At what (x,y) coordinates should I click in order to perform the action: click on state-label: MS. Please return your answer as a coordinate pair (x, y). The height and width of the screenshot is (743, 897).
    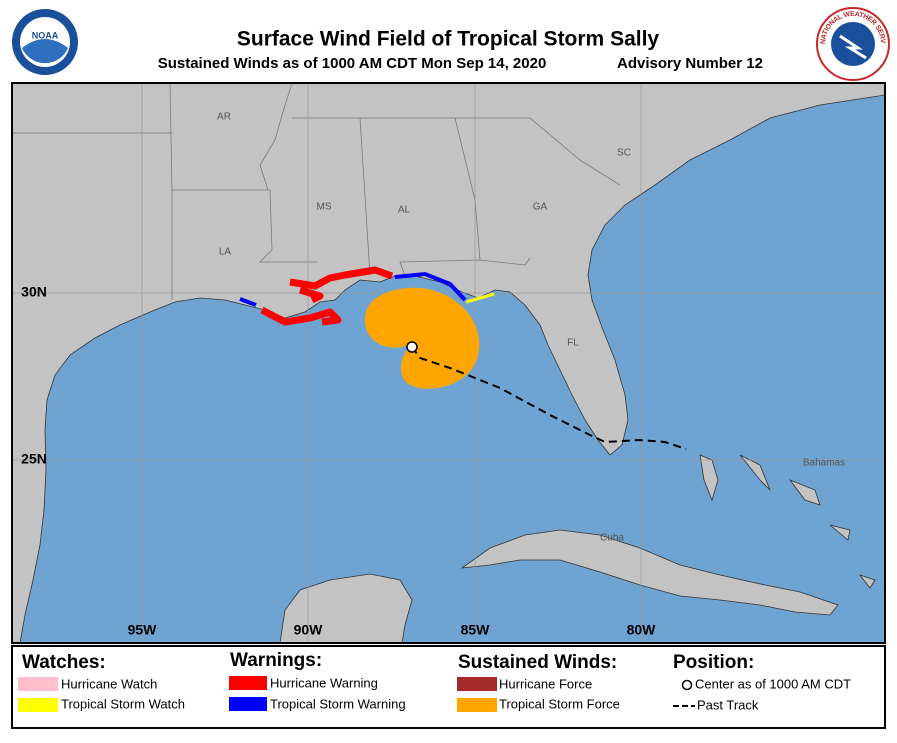
    Looking at the image, I should click on (324, 207).